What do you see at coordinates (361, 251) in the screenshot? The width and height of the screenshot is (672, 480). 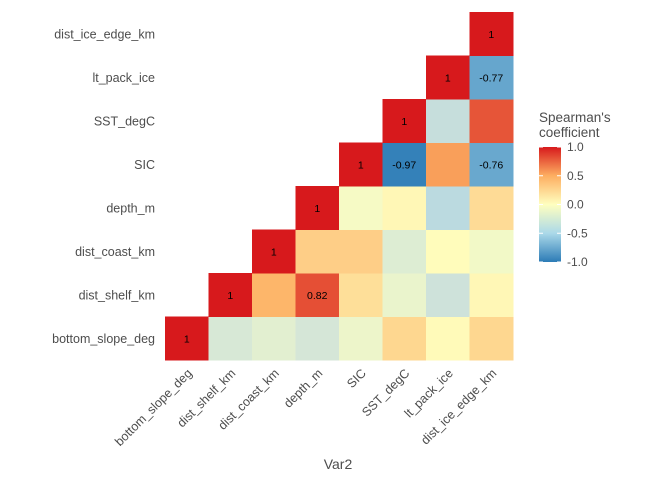 I see `heatmap-cell-SIC-dist_coast_km` at bounding box center [361, 251].